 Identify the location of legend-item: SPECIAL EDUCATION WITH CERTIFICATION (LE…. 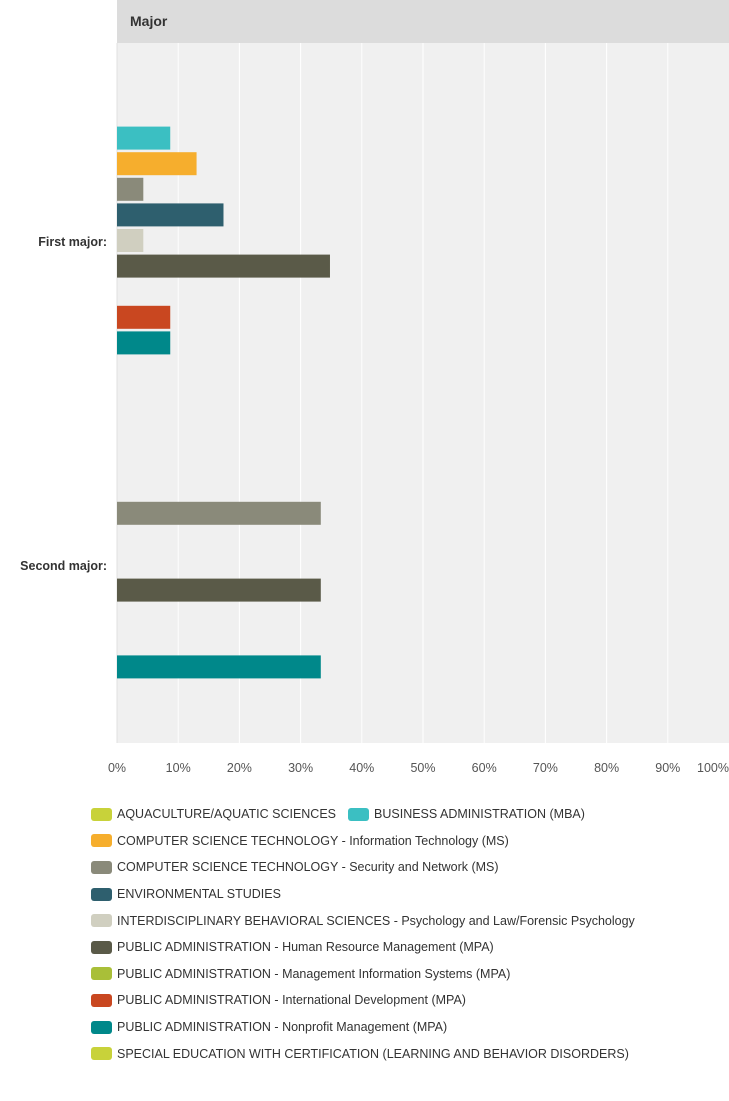
(360, 1054).